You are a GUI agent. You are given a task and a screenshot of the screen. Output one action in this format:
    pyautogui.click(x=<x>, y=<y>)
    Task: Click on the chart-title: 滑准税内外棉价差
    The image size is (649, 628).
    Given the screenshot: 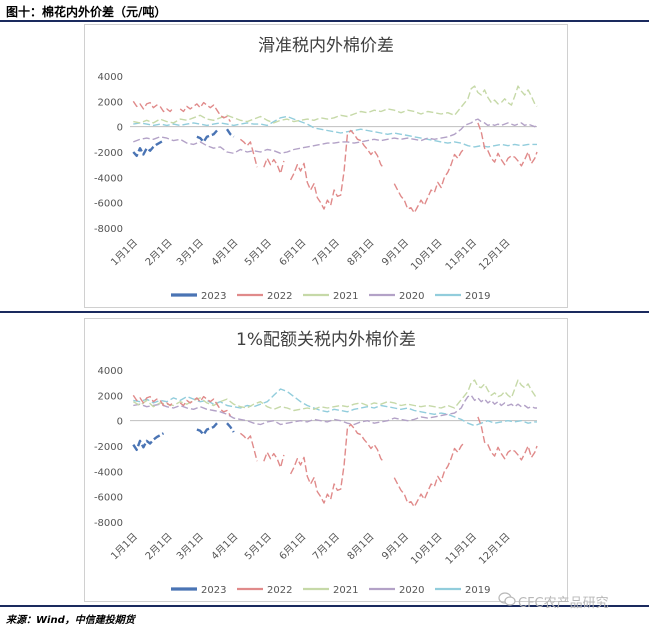 What is the action you would take?
    pyautogui.click(x=326, y=46)
    